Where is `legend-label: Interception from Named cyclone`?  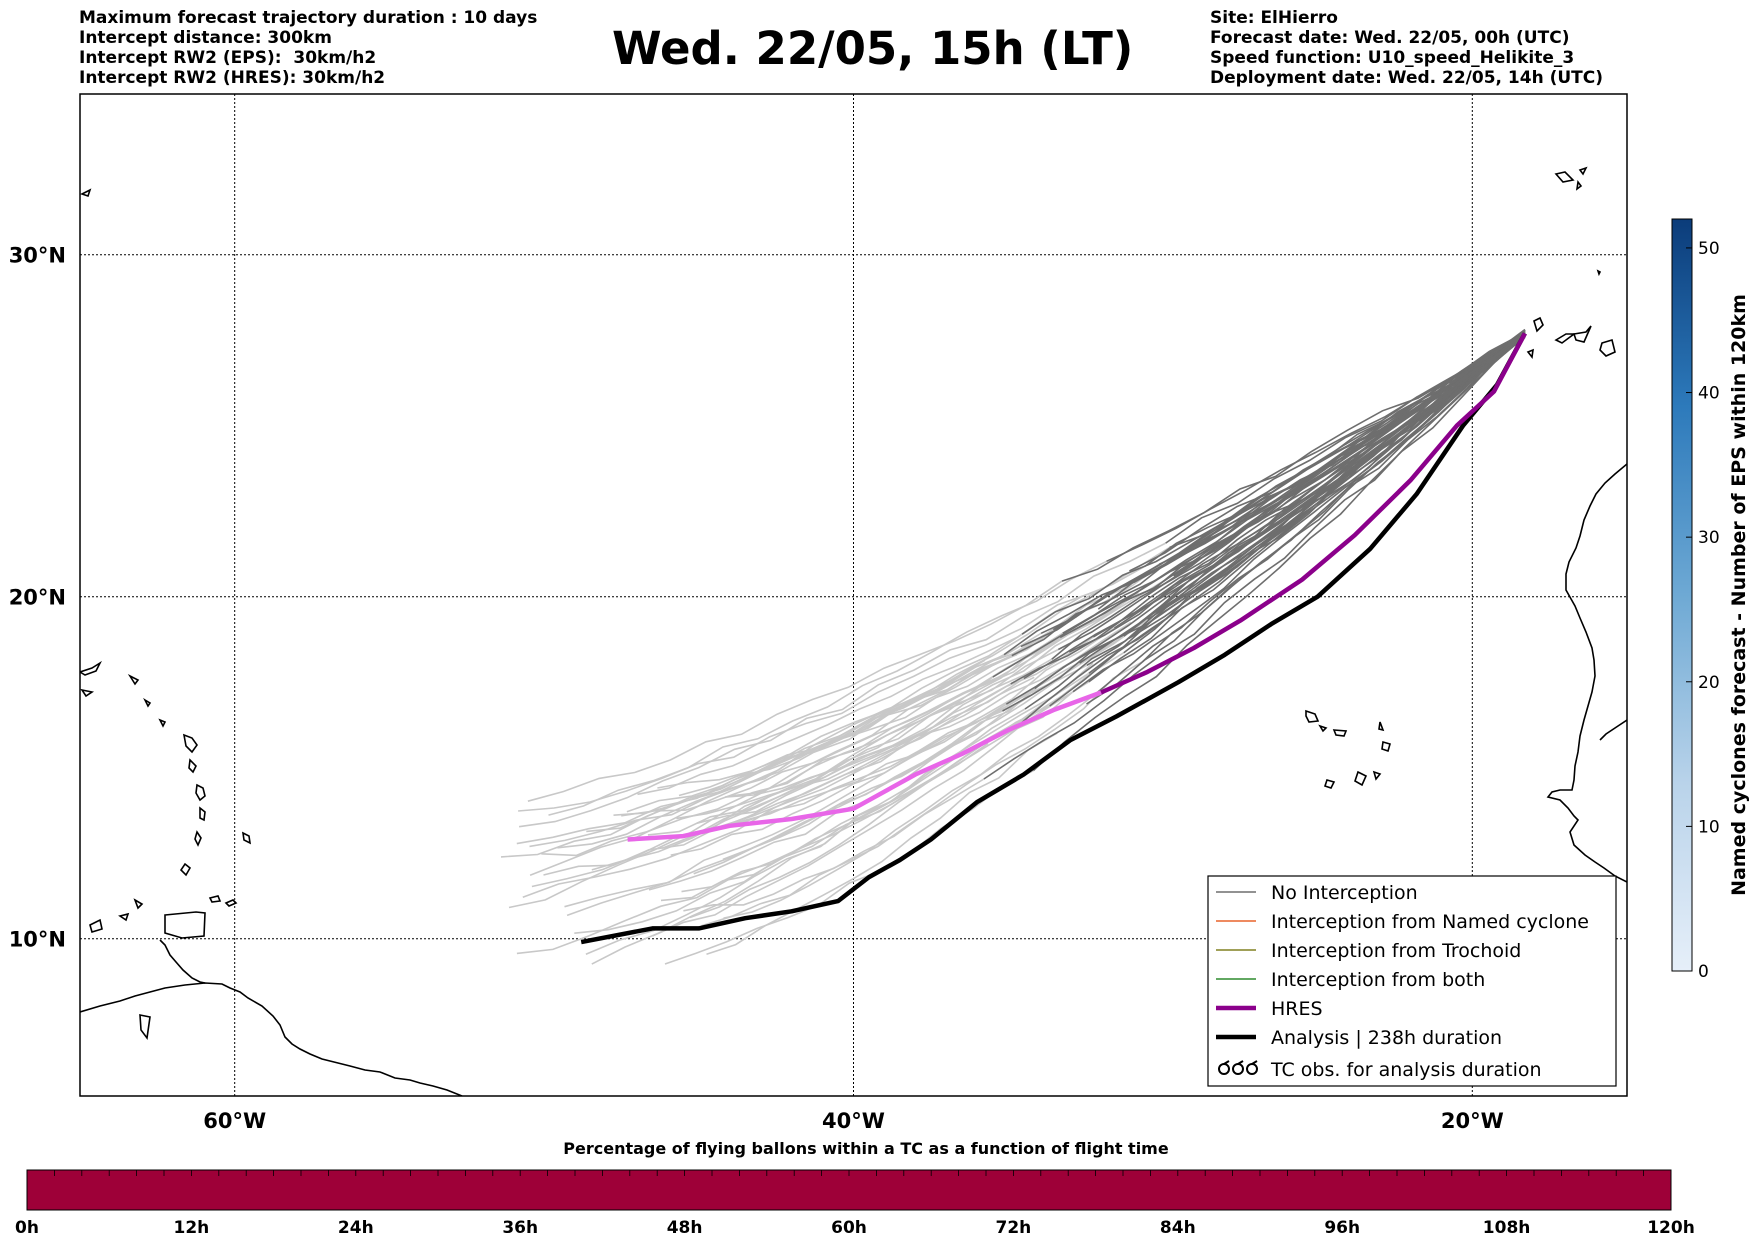
legend-label: Interception from Named cyclone is located at coordinates (1430, 922).